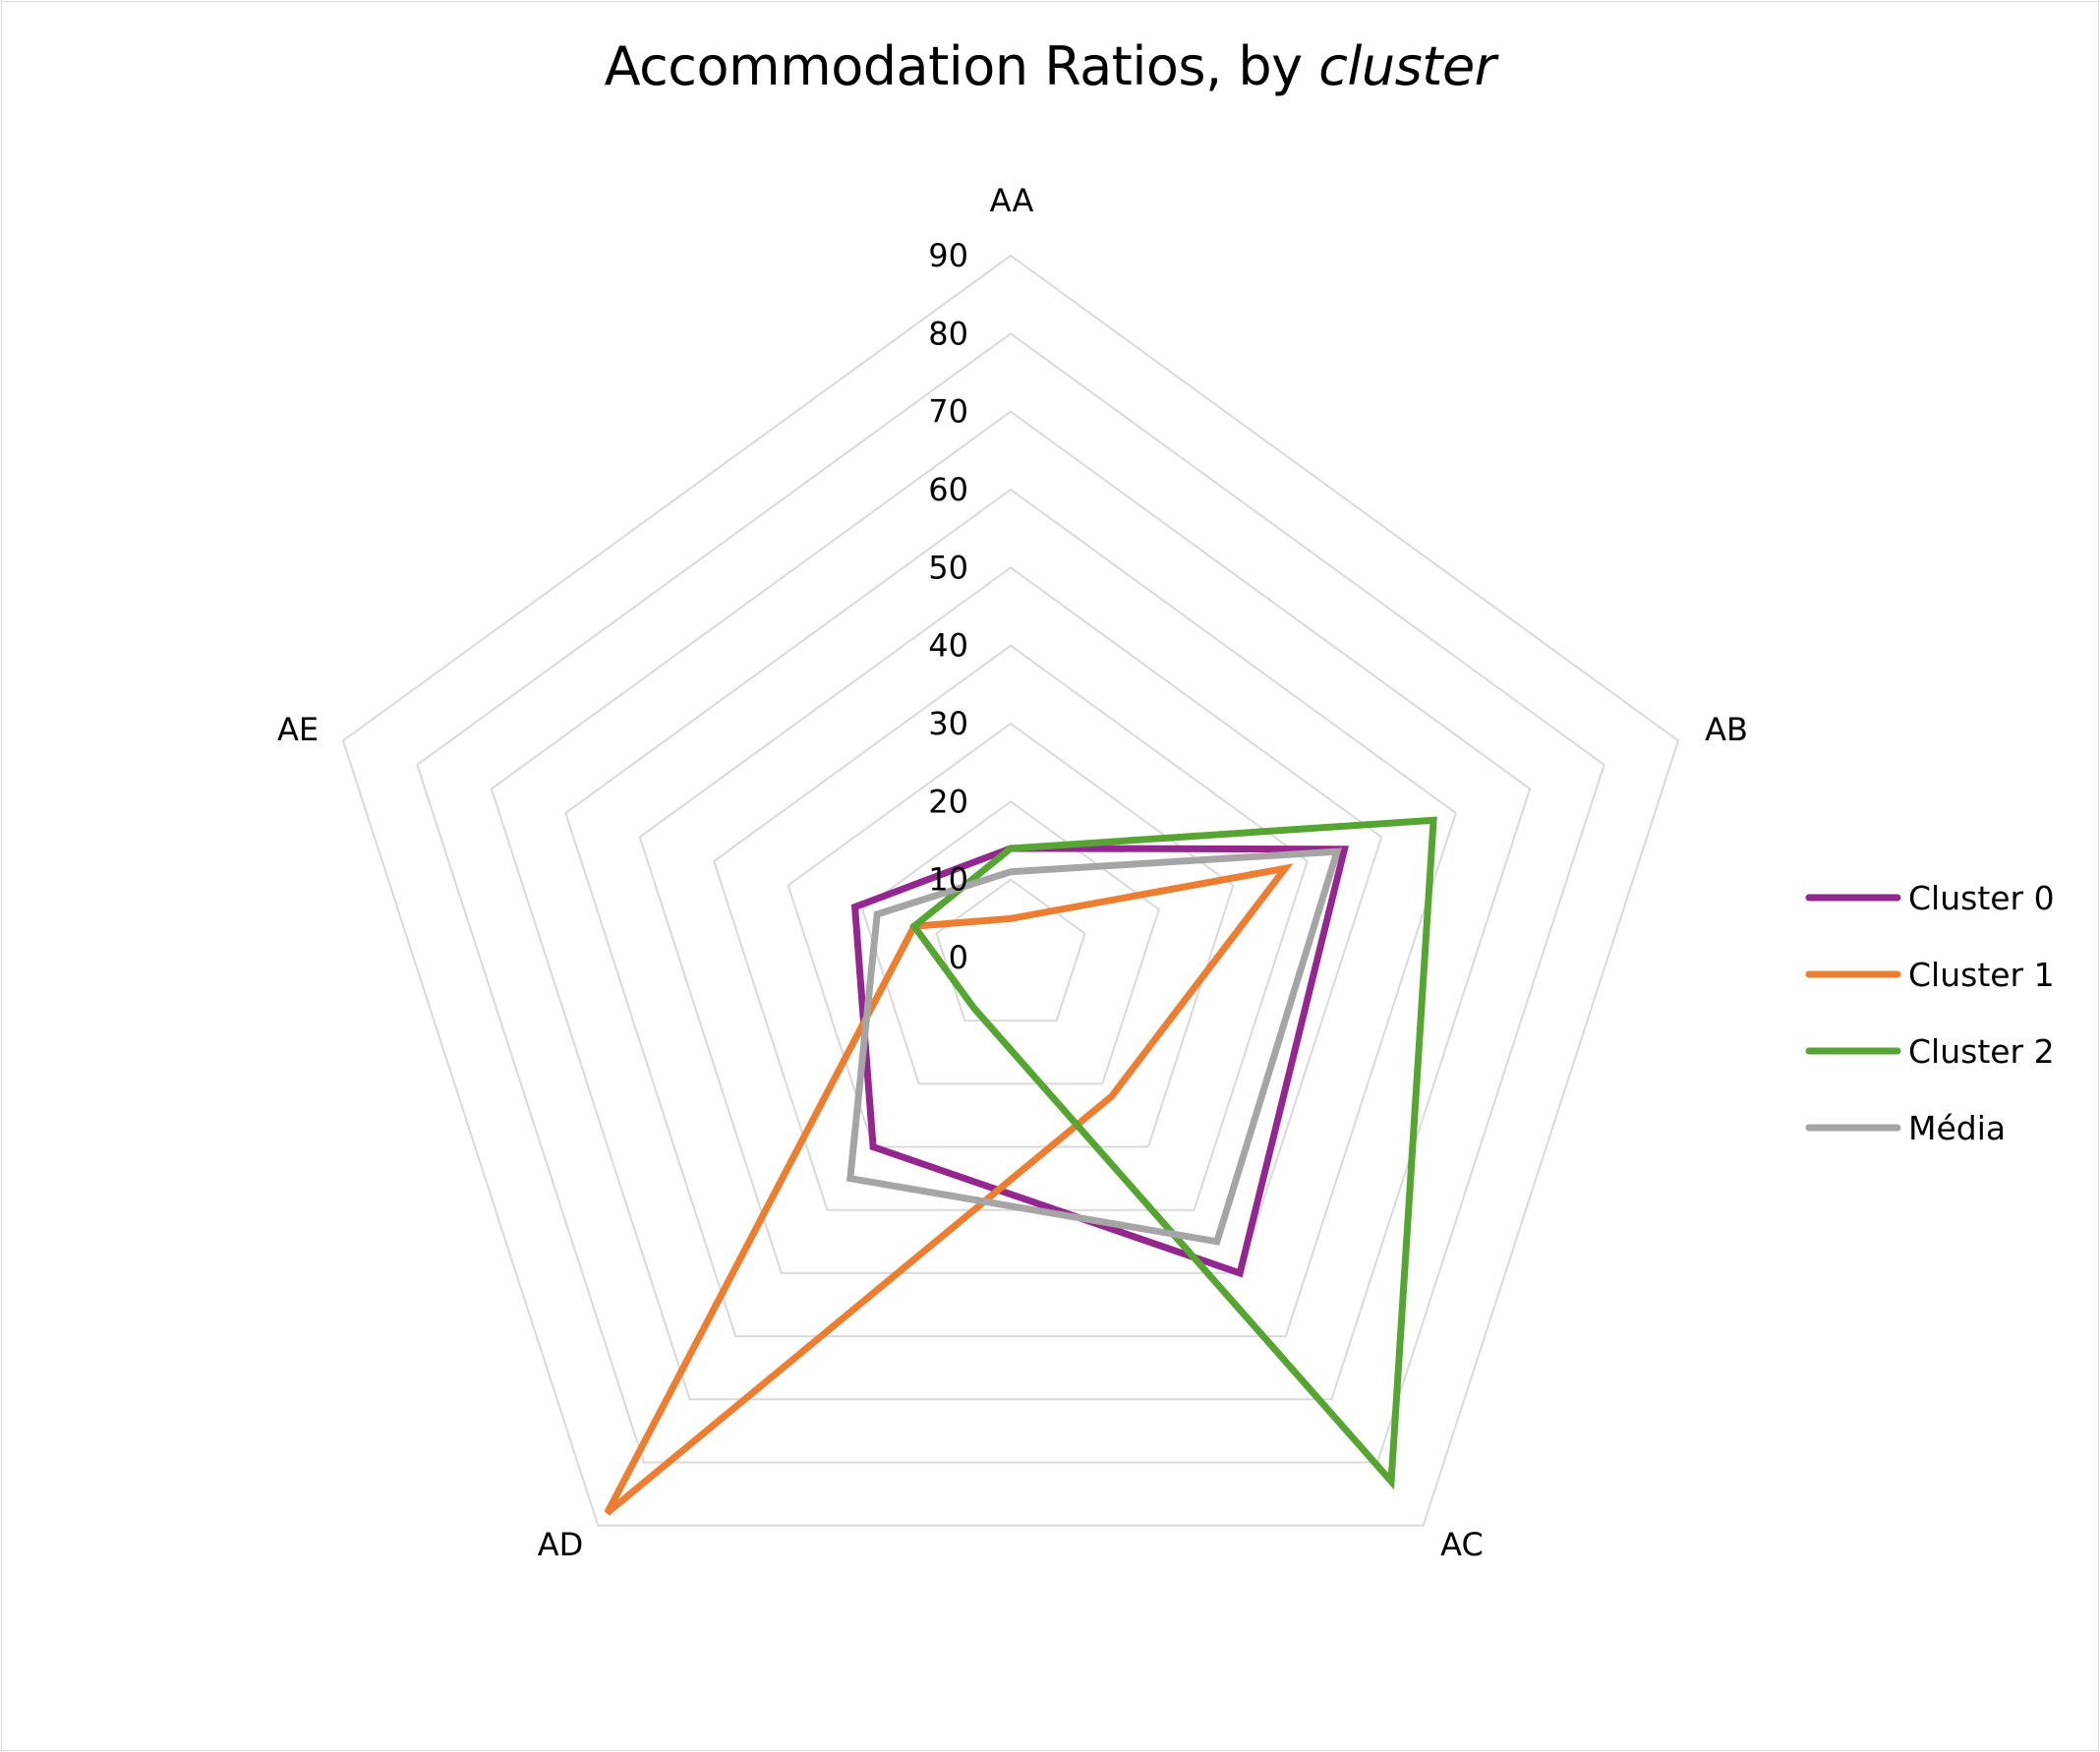 Image resolution: width=2100 pixels, height=1752 pixels. I want to click on legend-label-2: Cluster 2, so click(1981, 1051).